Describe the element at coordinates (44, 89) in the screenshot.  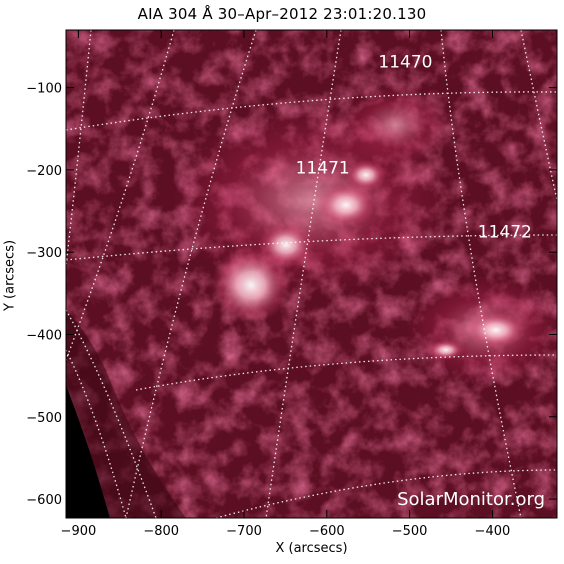
I see `y-tick-label: −100` at that location.